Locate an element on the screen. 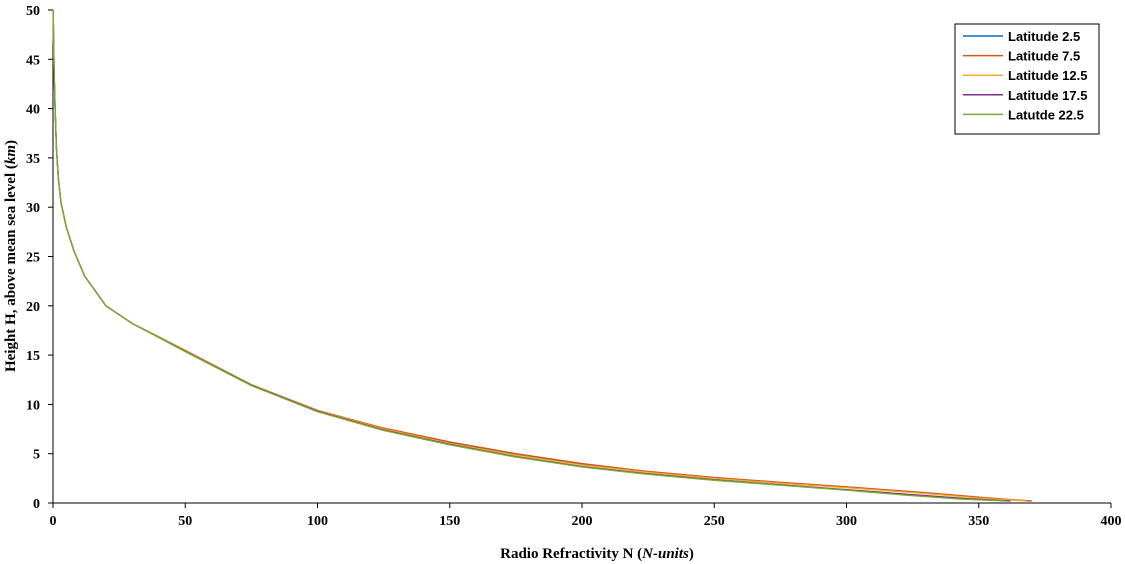  legend-box is located at coordinates (1027, 79).